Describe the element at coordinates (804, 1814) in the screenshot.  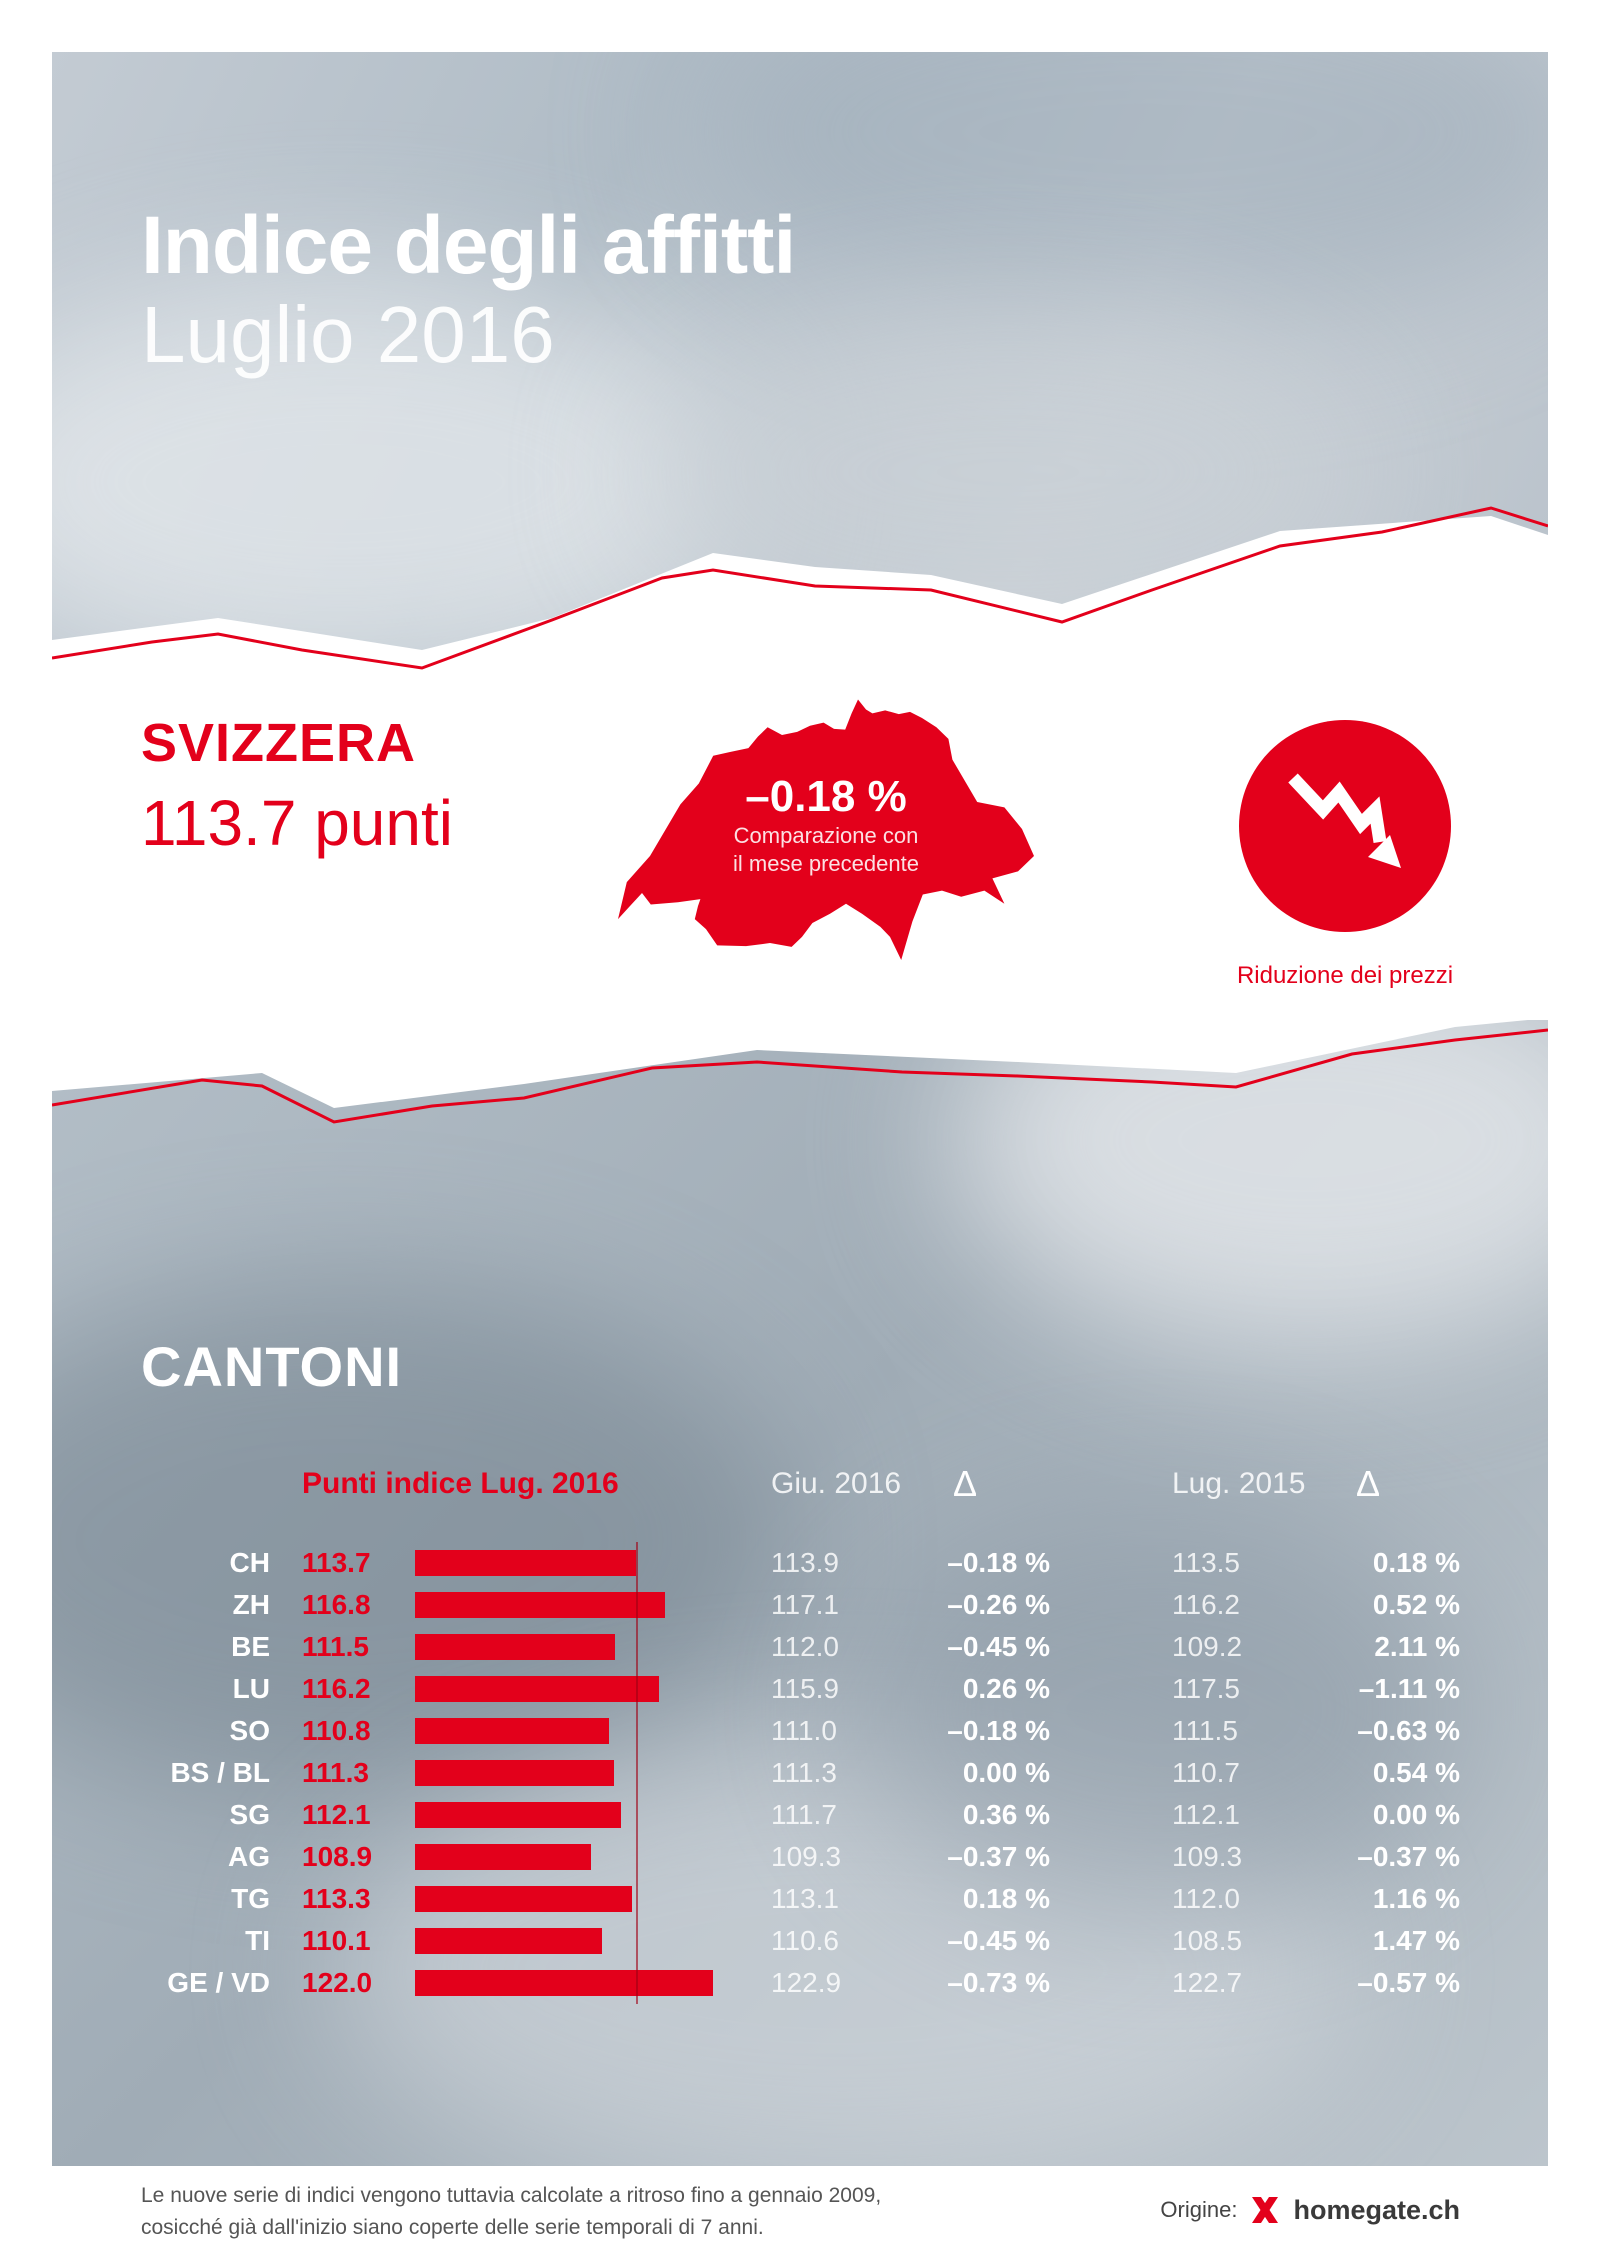
I see `prev-month-value: 111.7` at that location.